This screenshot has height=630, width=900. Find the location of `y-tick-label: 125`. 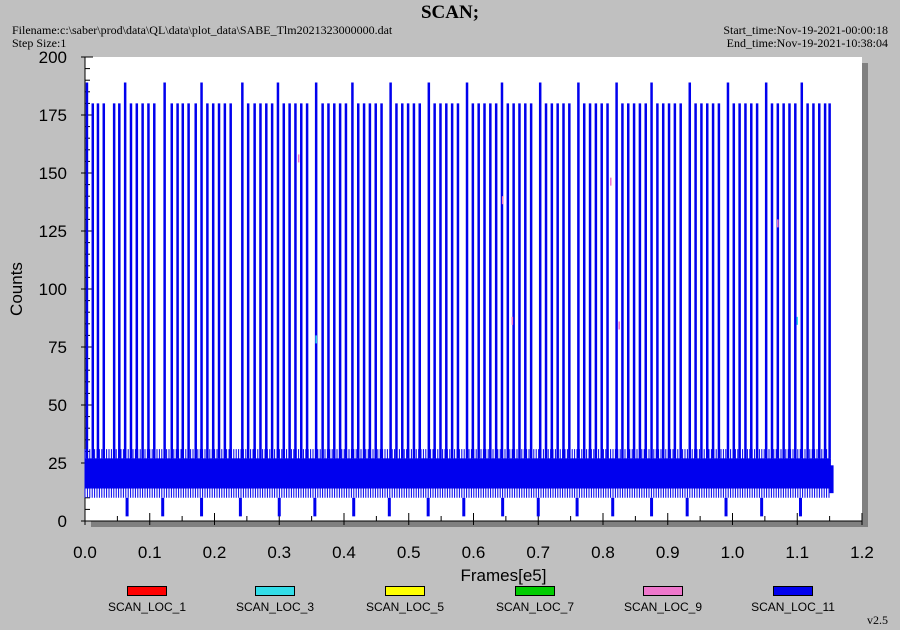

y-tick-label: 125 is located at coordinates (53, 231).